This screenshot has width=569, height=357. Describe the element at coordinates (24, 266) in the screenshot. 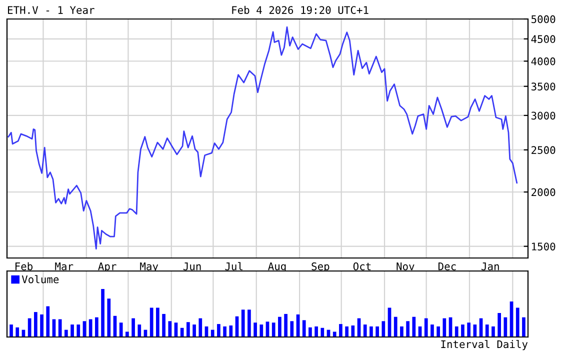

I see `x-tick-label: Feb` at that location.